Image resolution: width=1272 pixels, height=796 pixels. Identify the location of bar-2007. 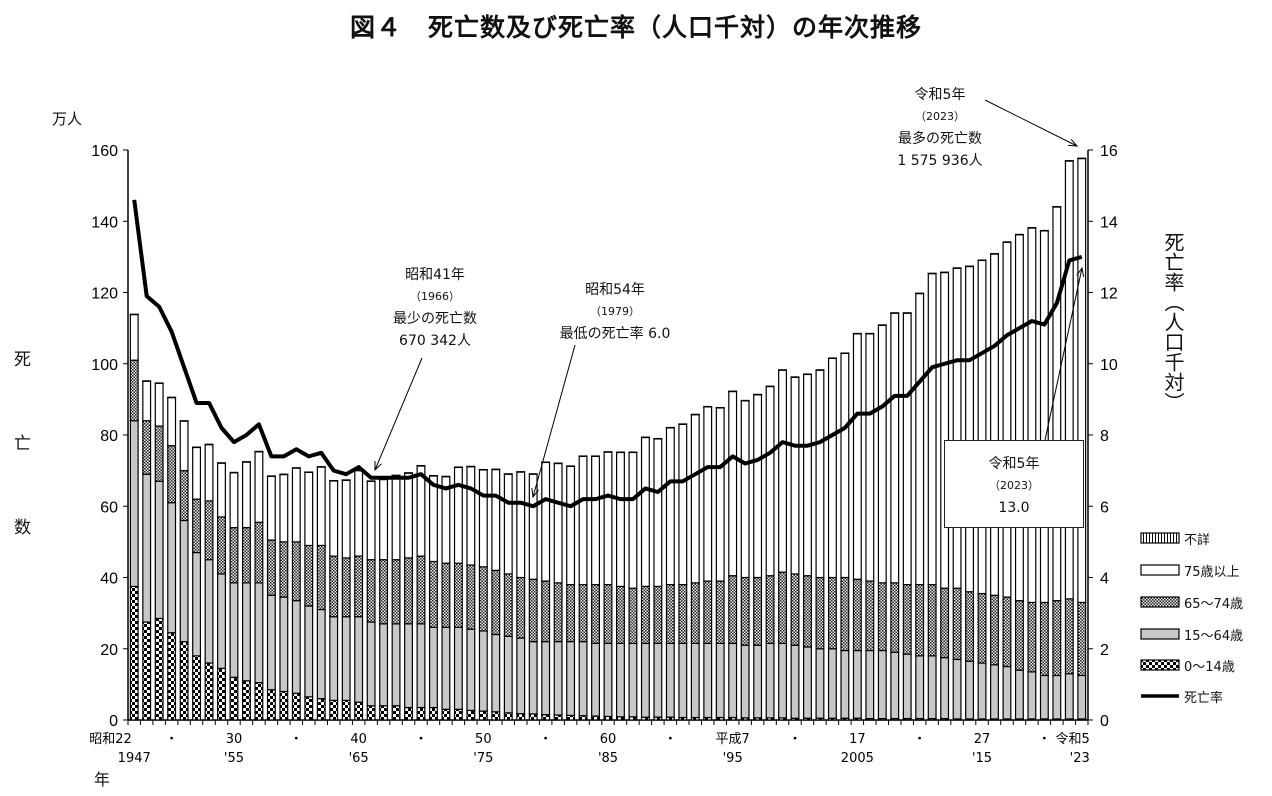
(882, 522).